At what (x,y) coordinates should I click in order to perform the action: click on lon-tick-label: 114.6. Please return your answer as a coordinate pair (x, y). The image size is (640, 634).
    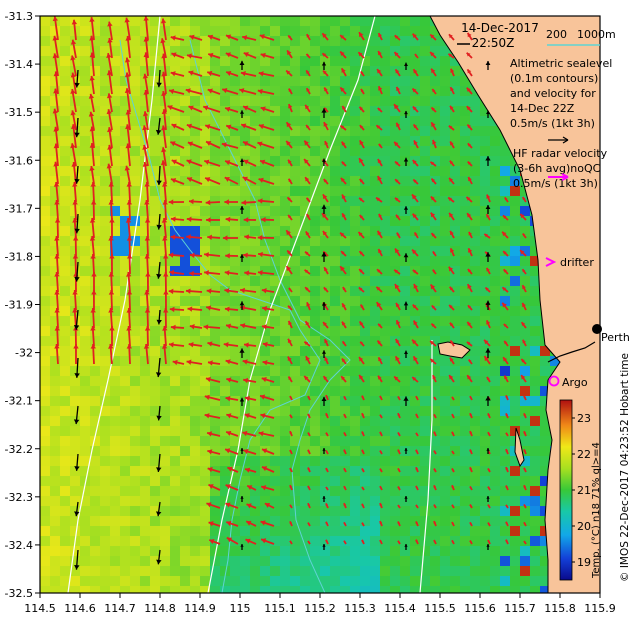
    Looking at the image, I should click on (80, 608).